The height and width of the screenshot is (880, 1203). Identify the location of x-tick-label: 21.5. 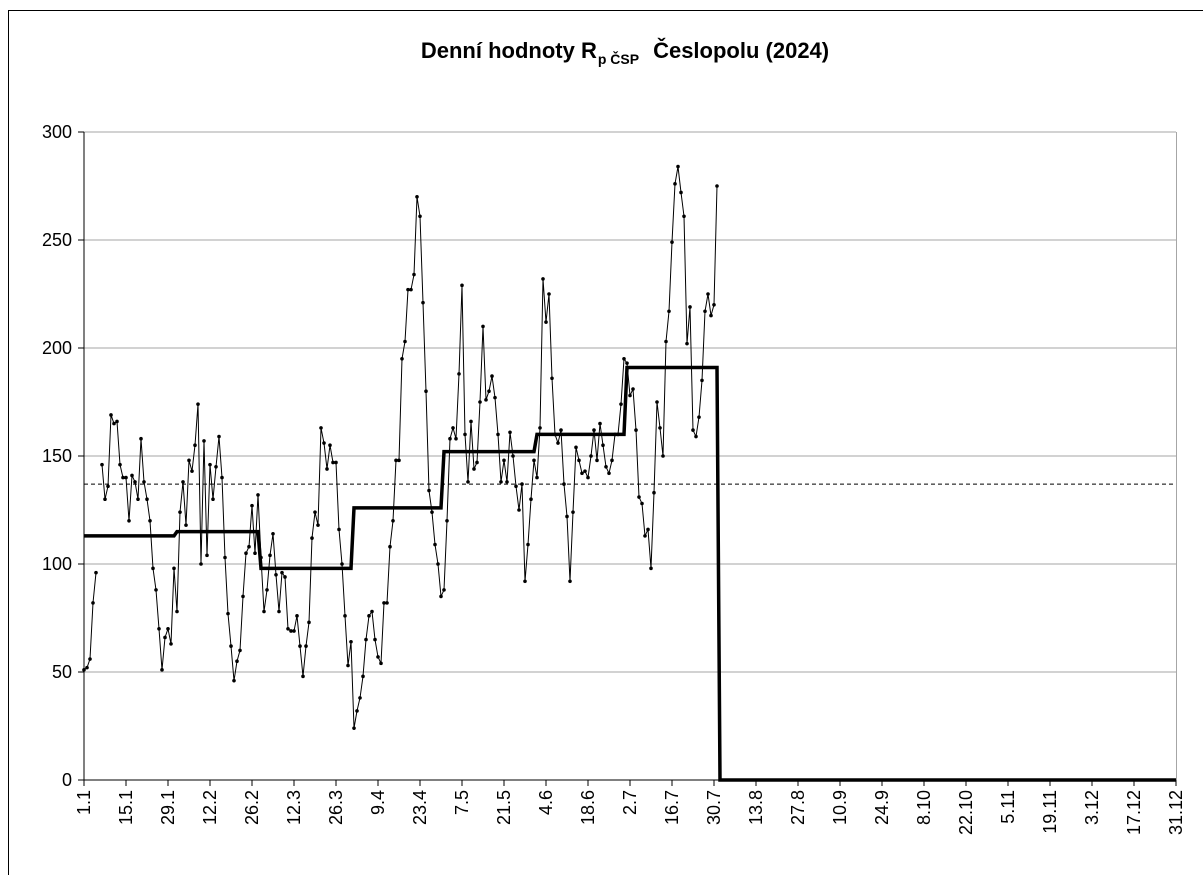
(504, 807).